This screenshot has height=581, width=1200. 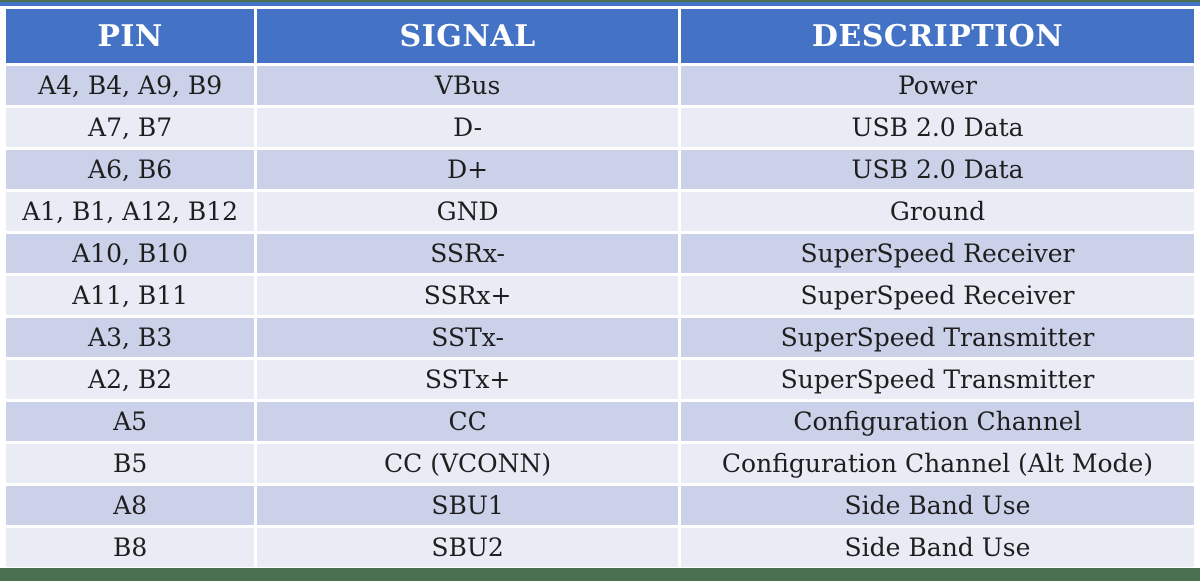 I want to click on table-header: PIN SIGNAL DESCRIPTION, so click(x=600, y=36).